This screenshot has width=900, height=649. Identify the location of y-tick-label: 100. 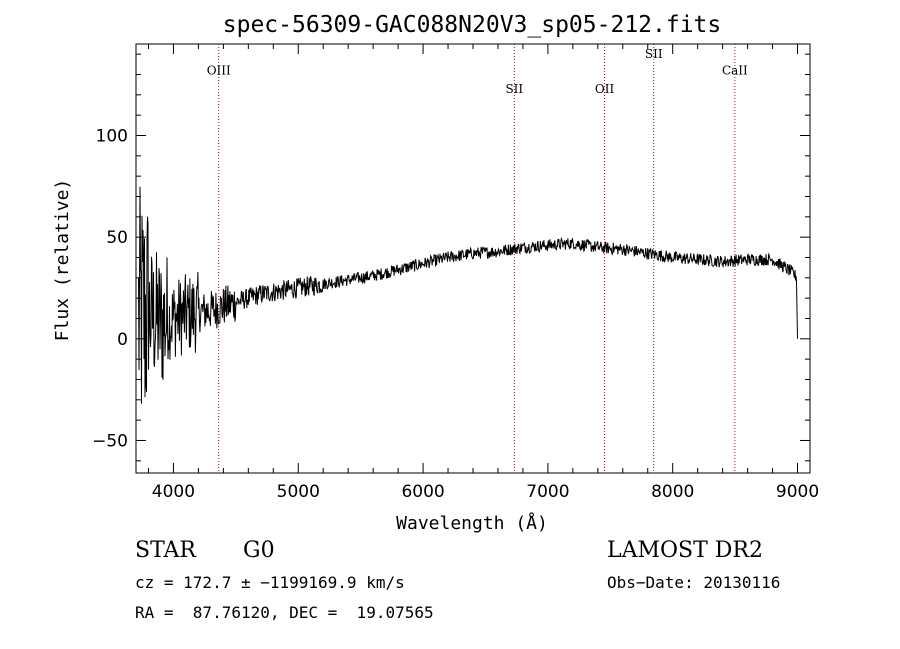
(112, 136).